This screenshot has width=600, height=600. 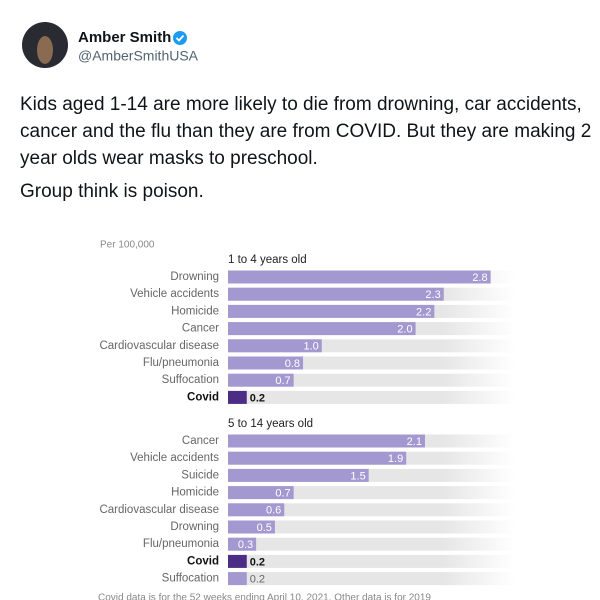 What do you see at coordinates (432, 295) in the screenshot?
I see `value-label: 2.3` at bounding box center [432, 295].